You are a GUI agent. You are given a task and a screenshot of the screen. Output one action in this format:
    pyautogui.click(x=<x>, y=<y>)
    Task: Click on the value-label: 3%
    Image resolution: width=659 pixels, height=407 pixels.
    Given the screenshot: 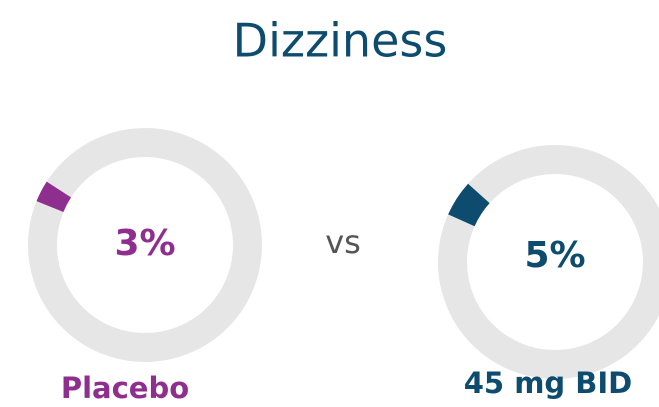 What is the action you would take?
    pyautogui.click(x=144, y=243)
    